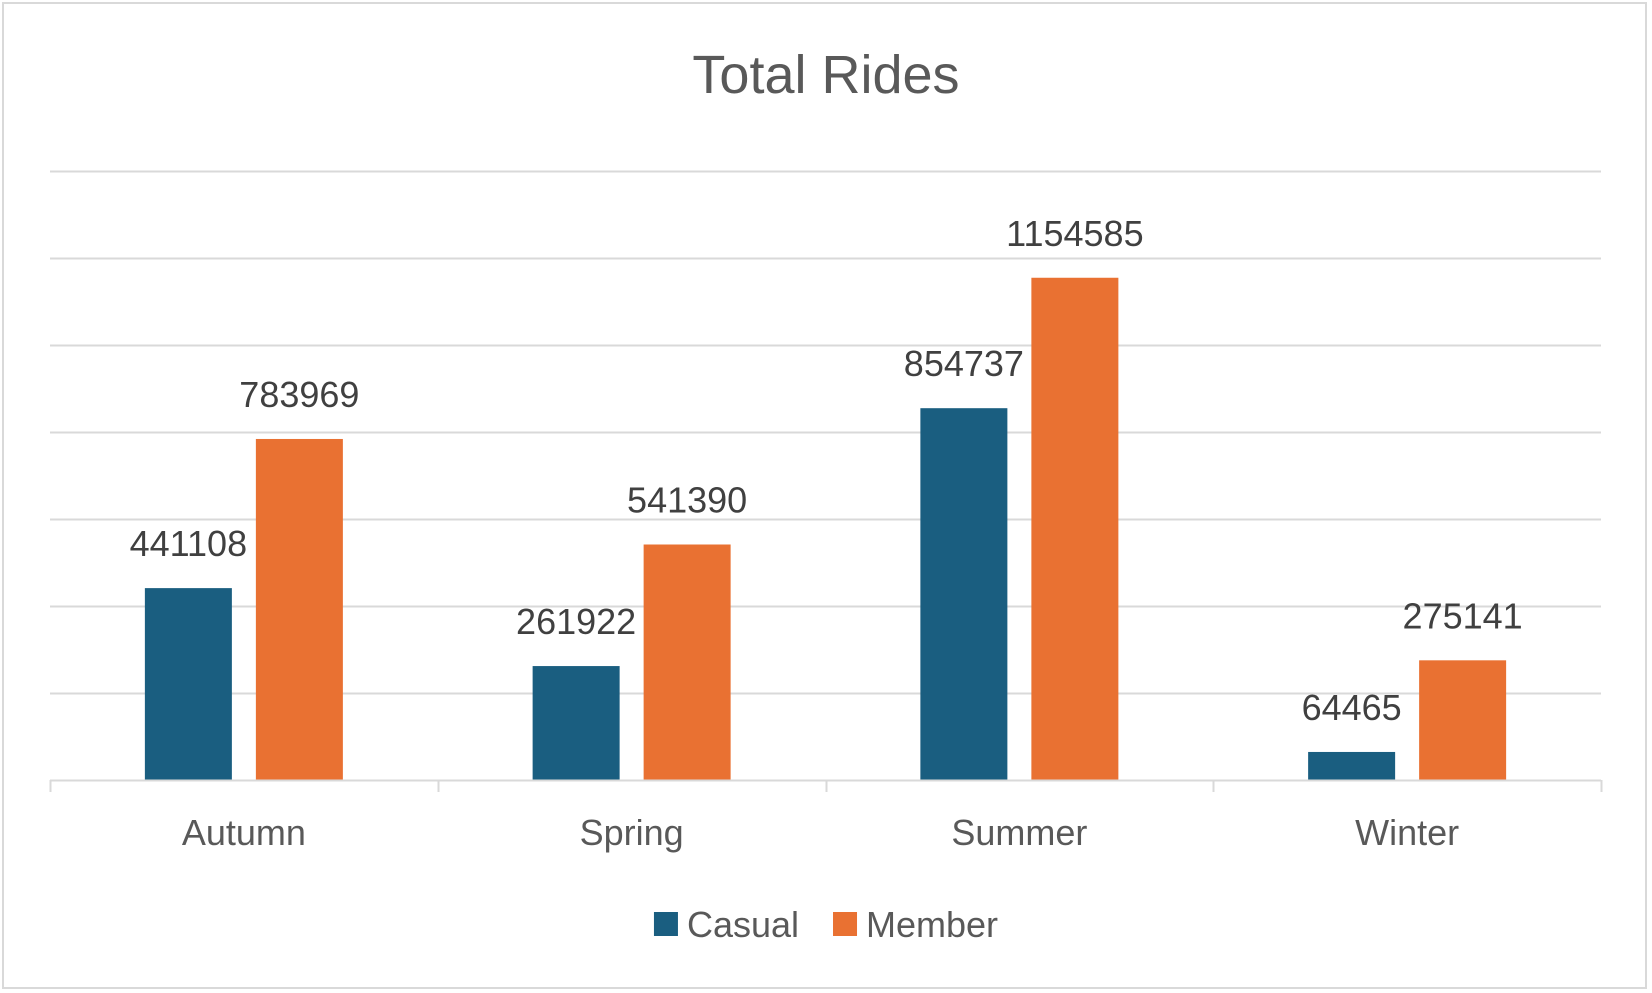 Image resolution: width=1652 pixels, height=993 pixels. I want to click on data-label-member-winter: 275141, so click(1463, 615).